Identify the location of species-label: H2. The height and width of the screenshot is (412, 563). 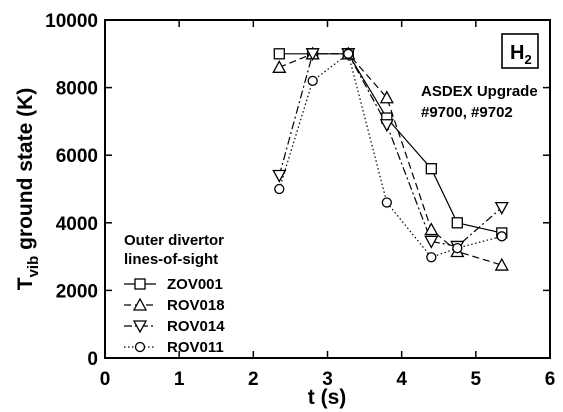
(521, 54).